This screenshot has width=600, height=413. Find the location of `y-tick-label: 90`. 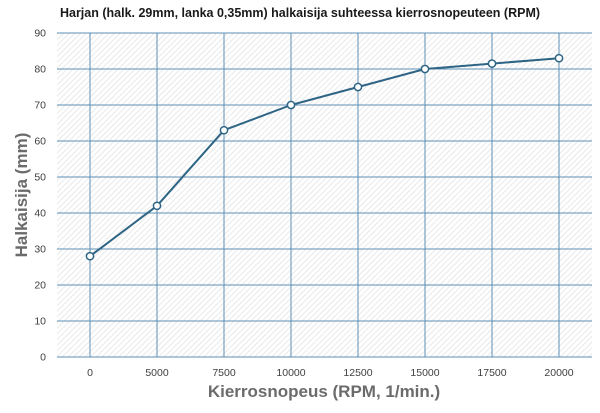

y-tick-label: 90 is located at coordinates (40, 34).